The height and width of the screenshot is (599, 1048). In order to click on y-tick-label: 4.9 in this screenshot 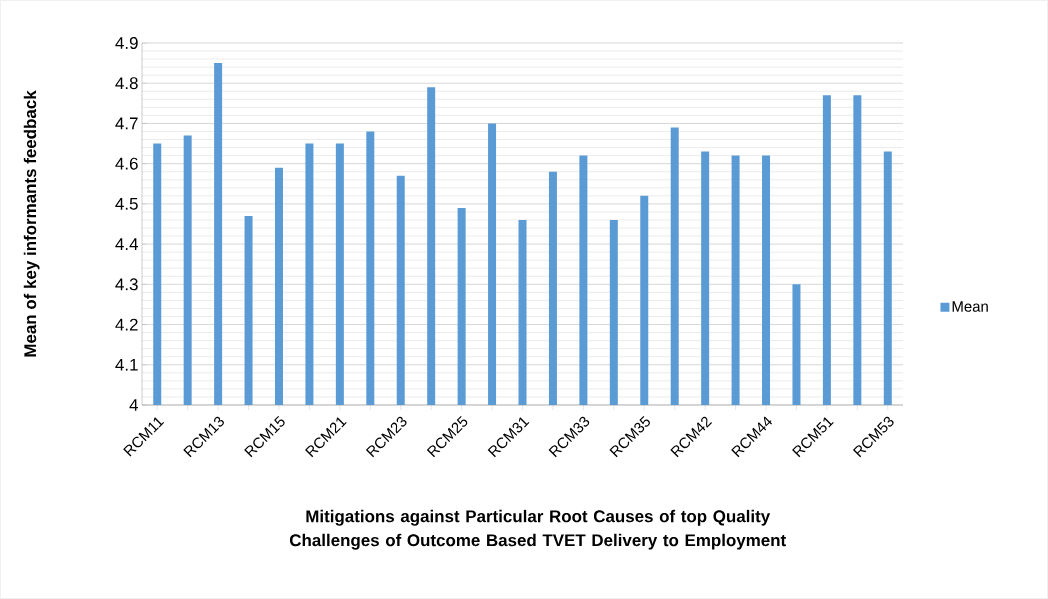, I will do `click(126, 43)`.